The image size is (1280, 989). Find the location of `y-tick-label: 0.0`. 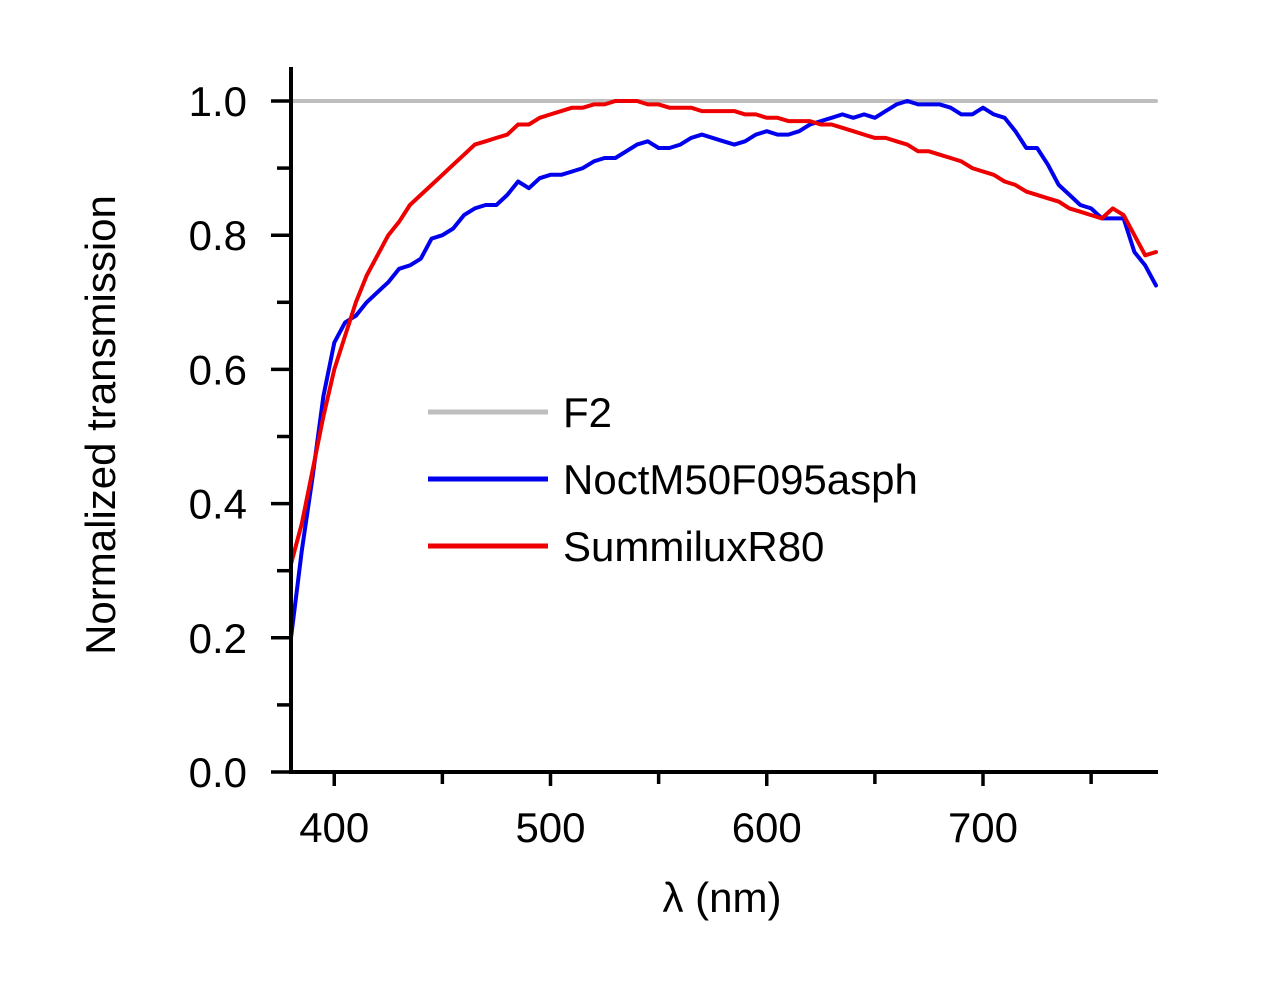

y-tick-label: 0.0 is located at coordinates (218, 772).